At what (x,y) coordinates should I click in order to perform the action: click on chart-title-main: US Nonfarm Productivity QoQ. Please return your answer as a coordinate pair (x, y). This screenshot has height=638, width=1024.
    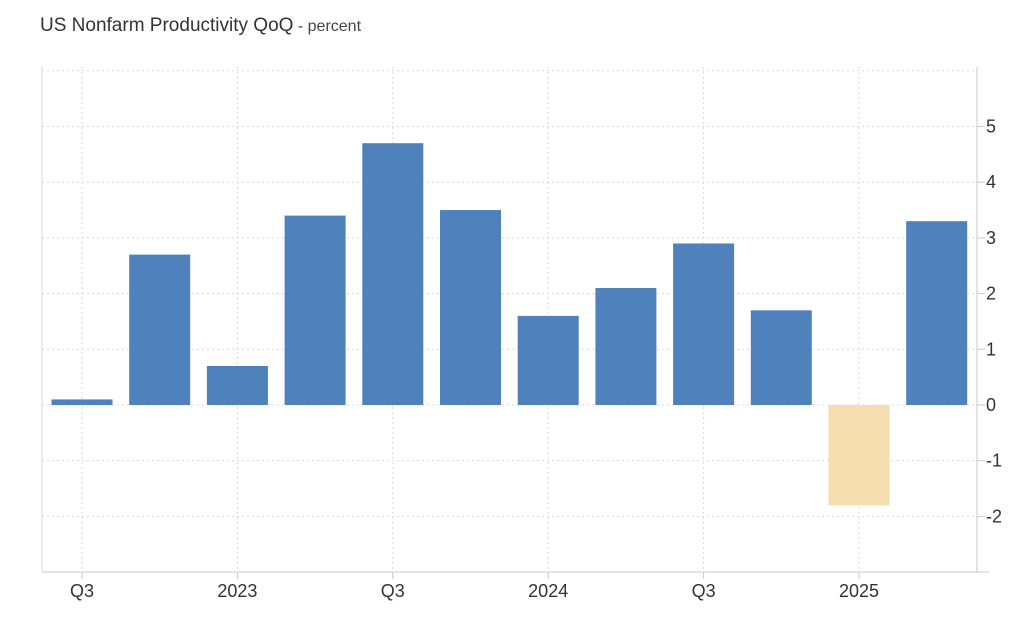
    Looking at the image, I should click on (167, 25).